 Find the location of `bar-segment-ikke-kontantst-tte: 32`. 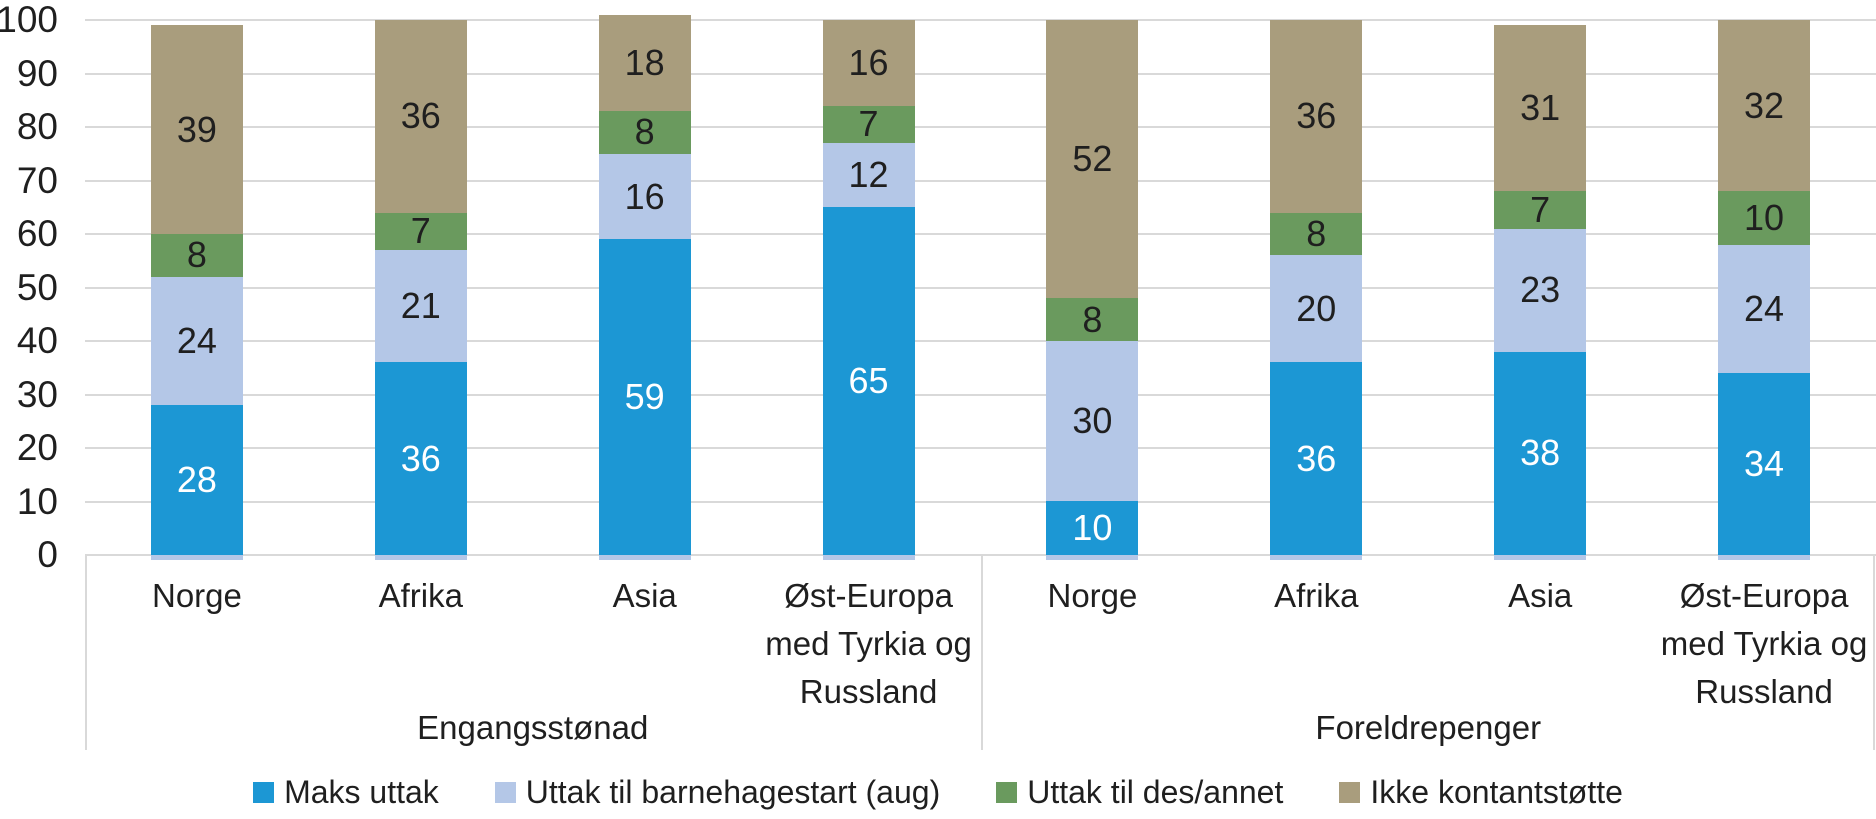

bar-segment-ikke-kontantst-tte: 32 is located at coordinates (1764, 106).